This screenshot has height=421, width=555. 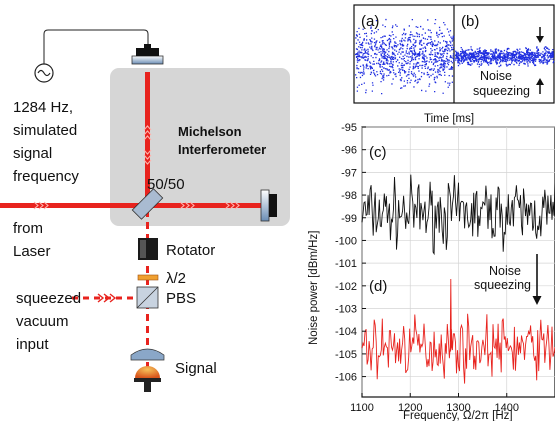 What do you see at coordinates (505, 271) in the screenshot?
I see `chart-annotation-1: Noise` at bounding box center [505, 271].